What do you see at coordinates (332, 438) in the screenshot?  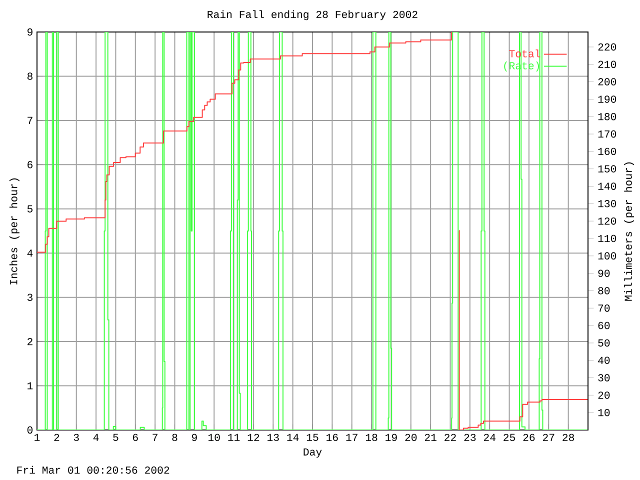 I see `x-tick-label: 16` at bounding box center [332, 438].